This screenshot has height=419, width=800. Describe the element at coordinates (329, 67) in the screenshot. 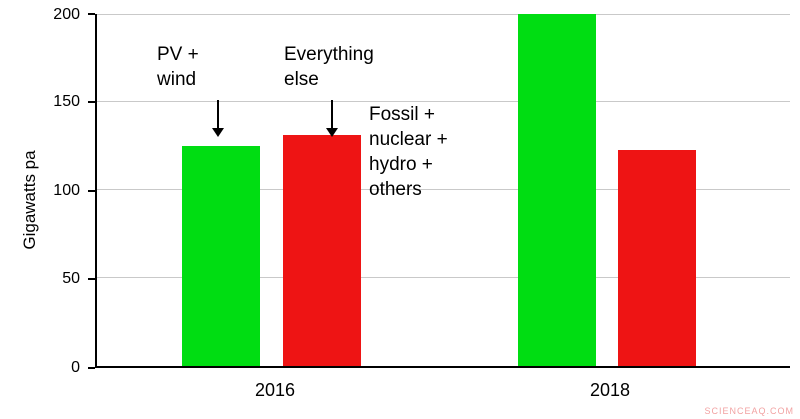

I see `annotation-everything-else: Everything else` at that location.